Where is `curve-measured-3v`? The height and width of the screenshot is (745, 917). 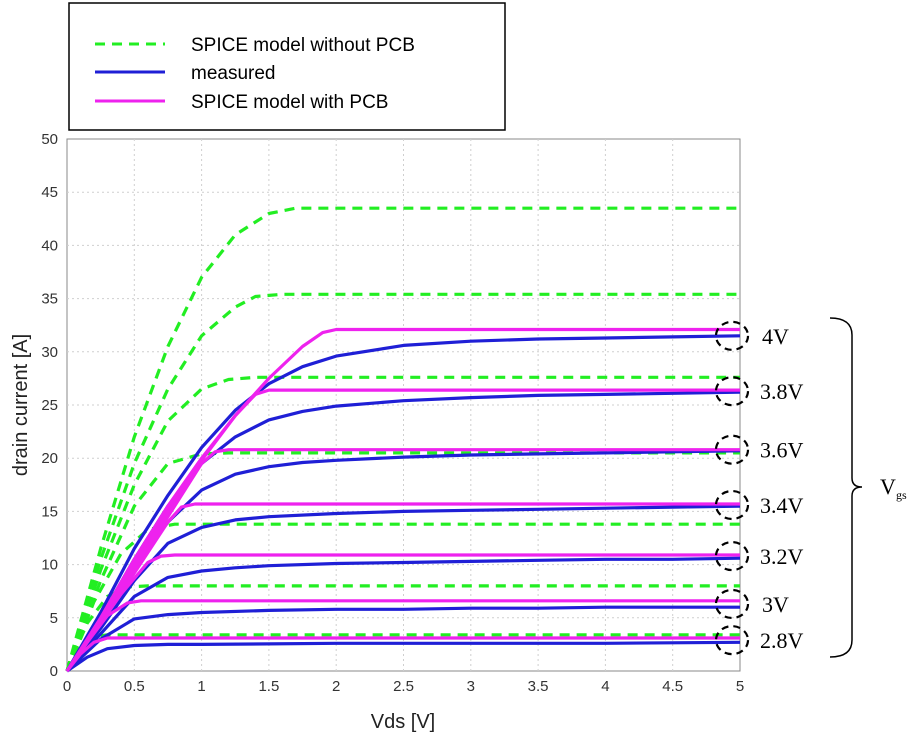 curve-measured-3v is located at coordinates (402, 639).